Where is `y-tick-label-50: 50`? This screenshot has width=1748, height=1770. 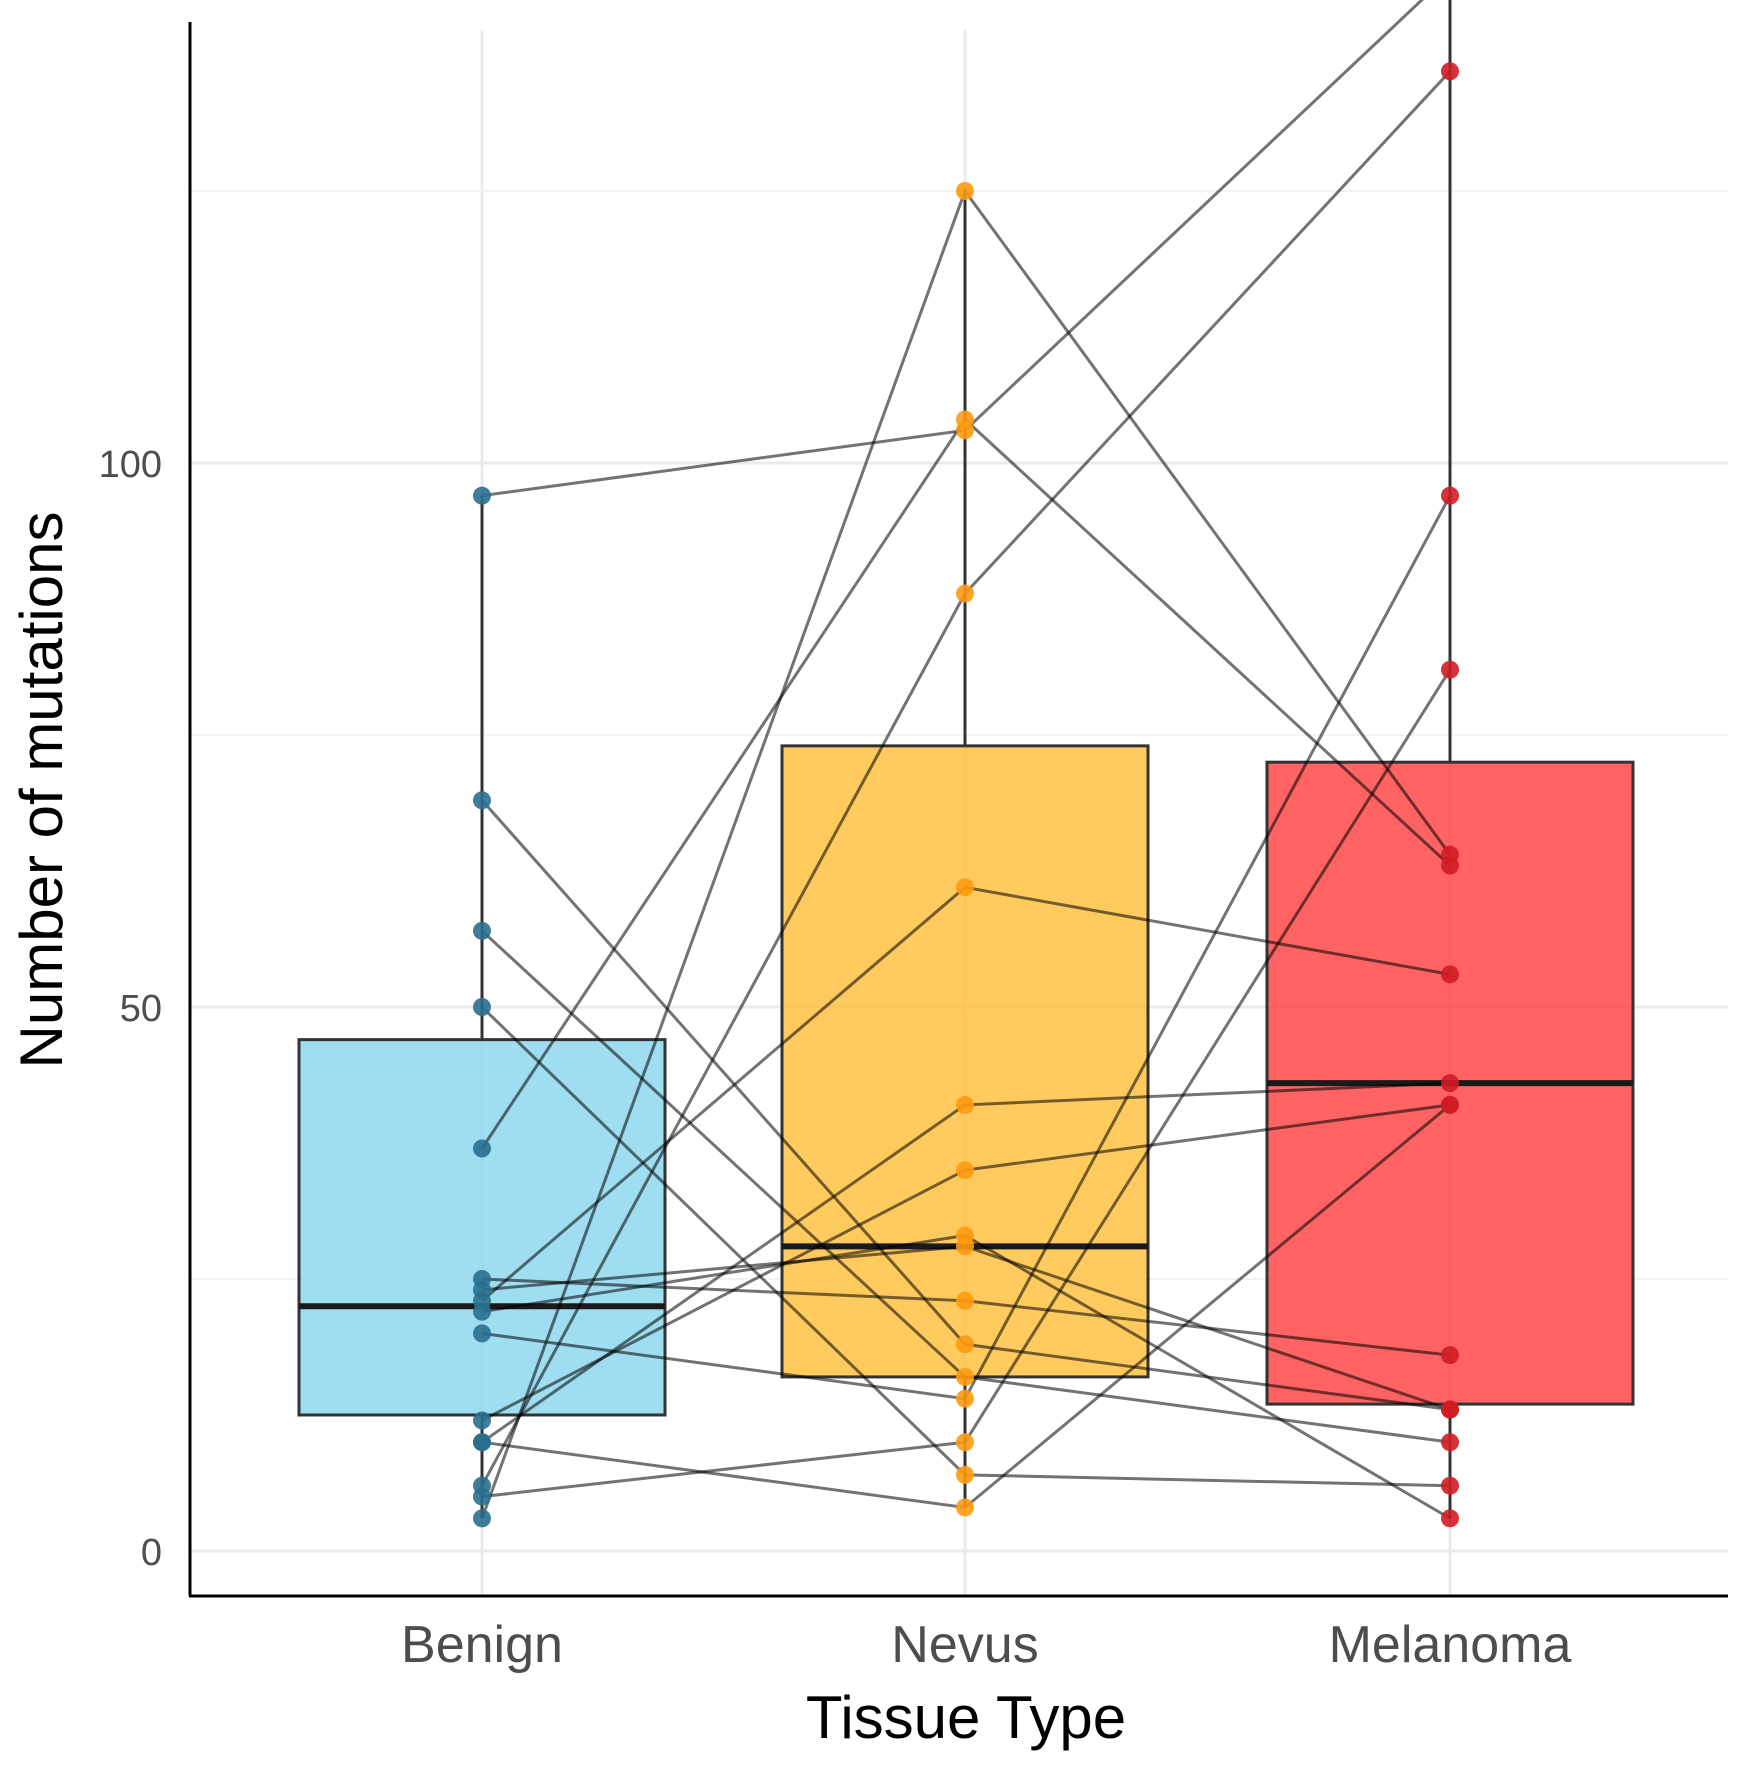 y-tick-label-50: 50 is located at coordinates (141, 1009).